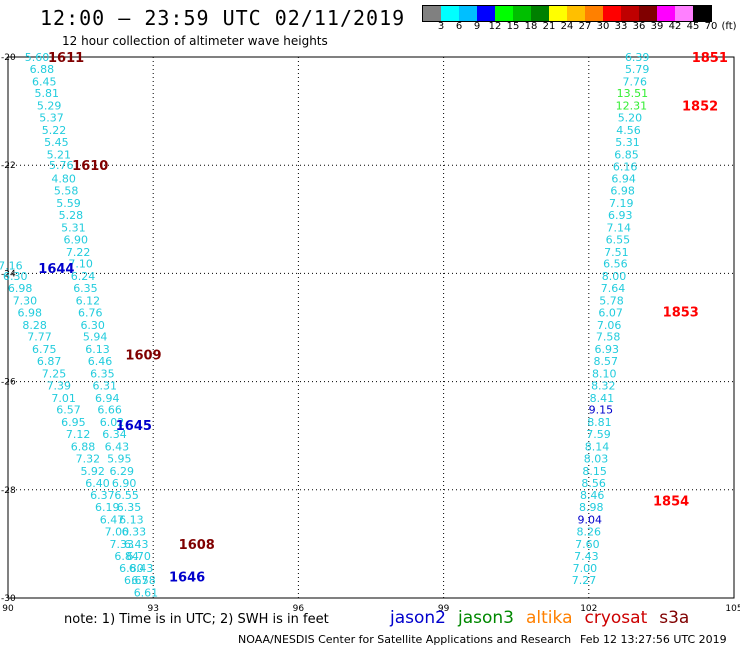 The width and height of the screenshot is (740, 650). I want to click on wave-height-value: 13.51, so click(633, 93).